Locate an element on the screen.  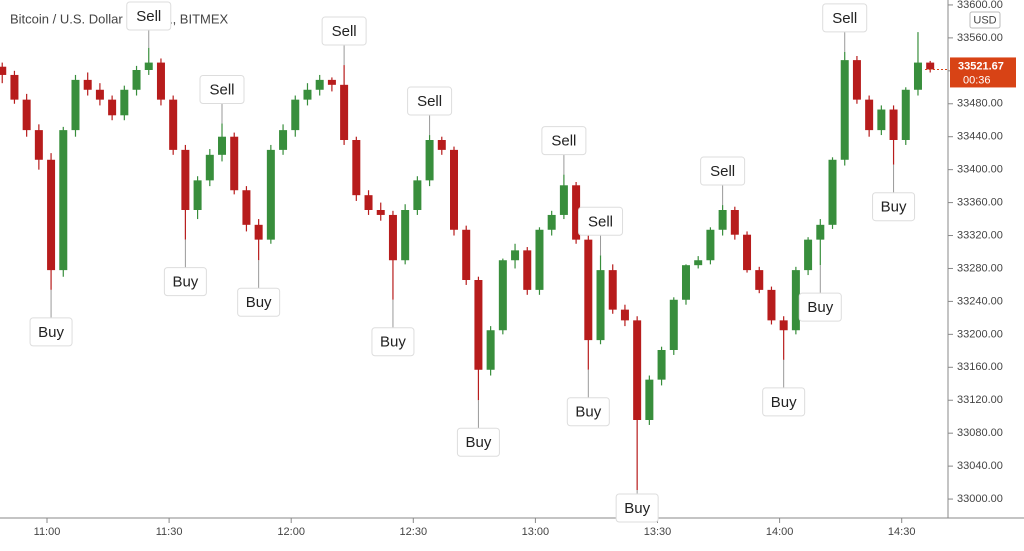
y-tick-label: 33000.00 is located at coordinates (980, 499).